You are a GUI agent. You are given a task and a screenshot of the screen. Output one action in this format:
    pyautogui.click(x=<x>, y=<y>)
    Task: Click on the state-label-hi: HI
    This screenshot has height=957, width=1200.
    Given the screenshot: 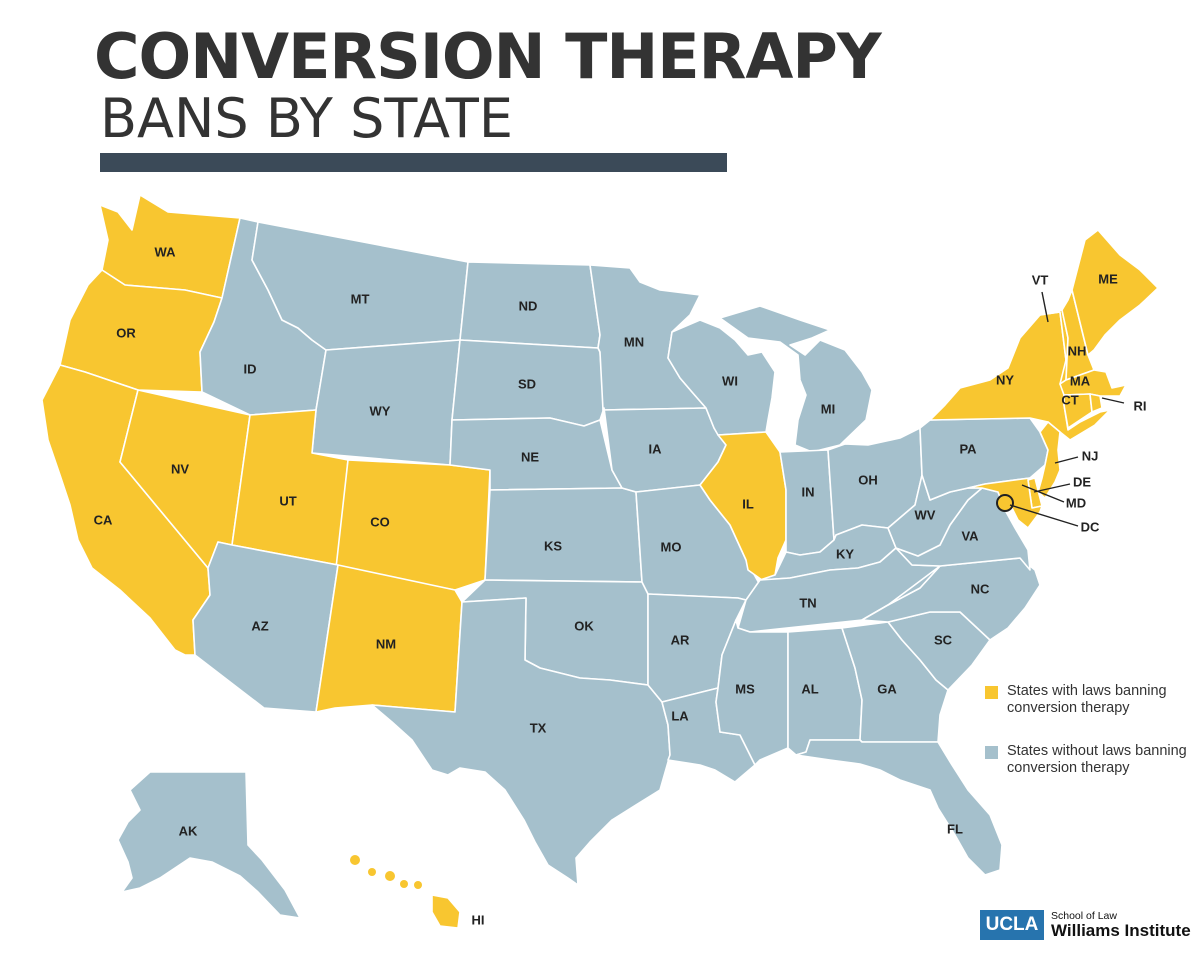 What is the action you would take?
    pyautogui.click(x=478, y=919)
    